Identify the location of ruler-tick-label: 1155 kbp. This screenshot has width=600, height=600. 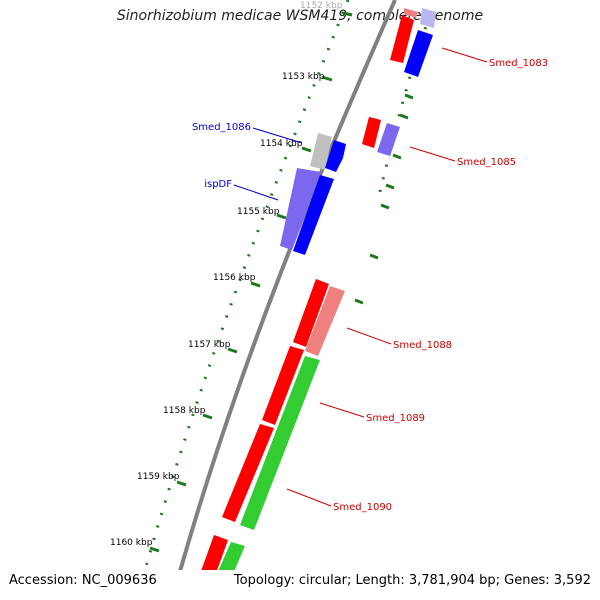
(258, 212).